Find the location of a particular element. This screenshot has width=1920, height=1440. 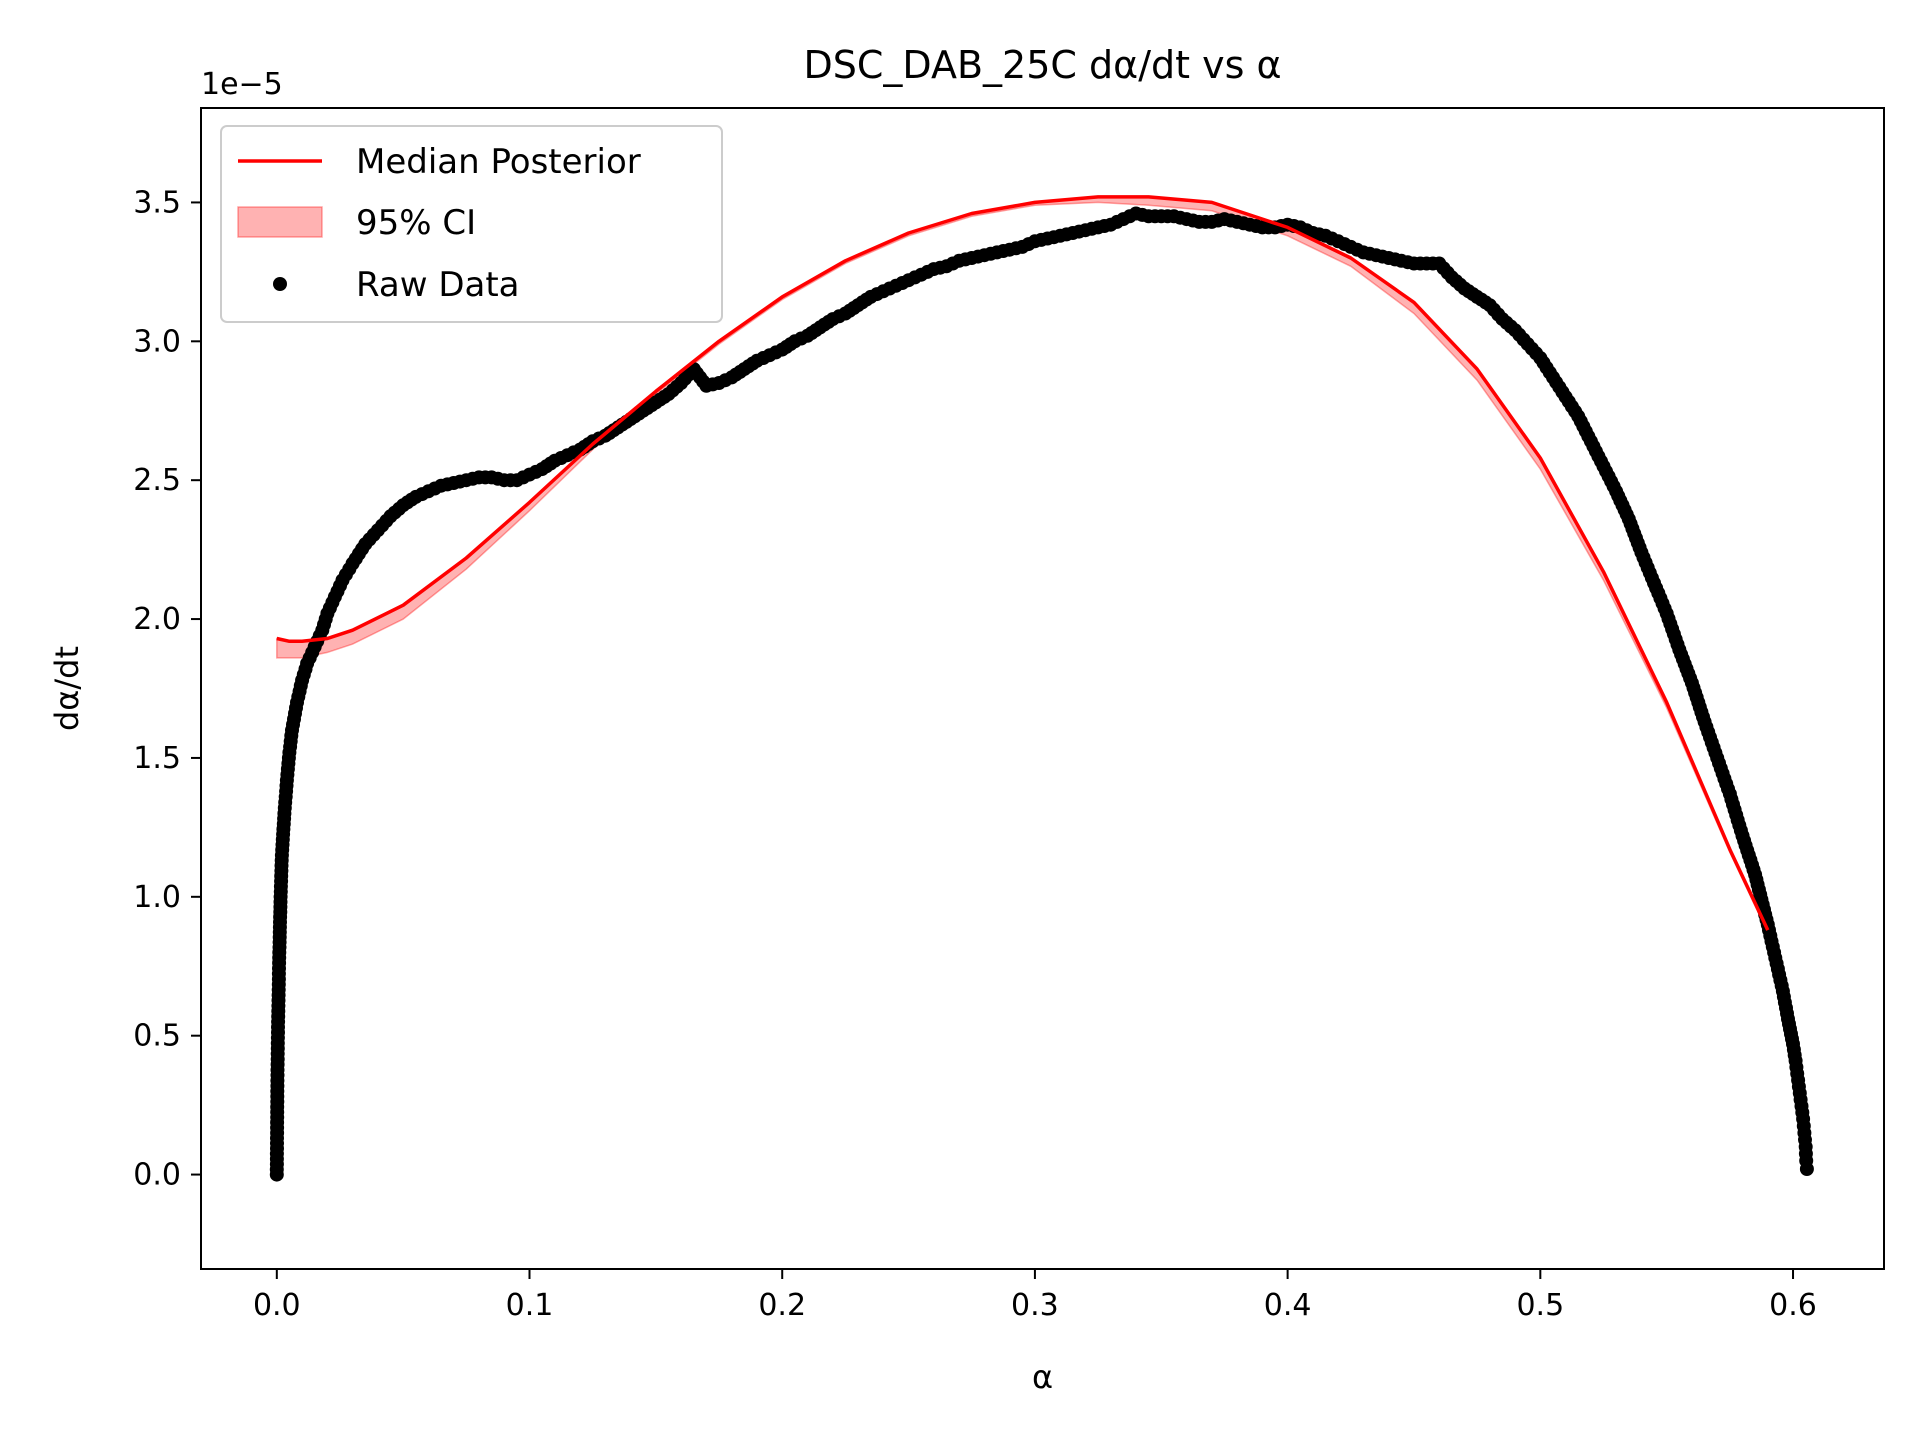

legend-ci-swatch is located at coordinates (280, 222).